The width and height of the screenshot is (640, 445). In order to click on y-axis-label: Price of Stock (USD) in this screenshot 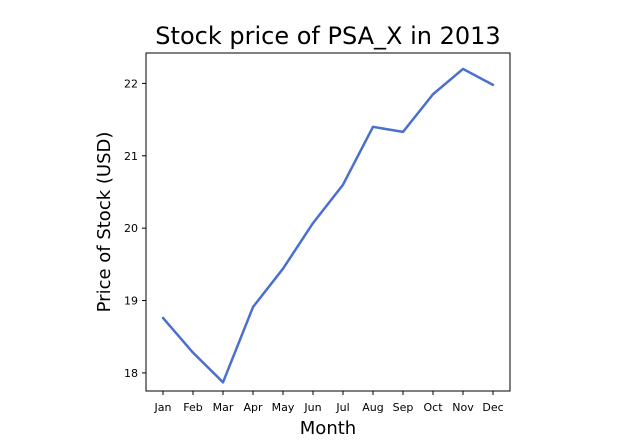, I will do `click(104, 222)`.